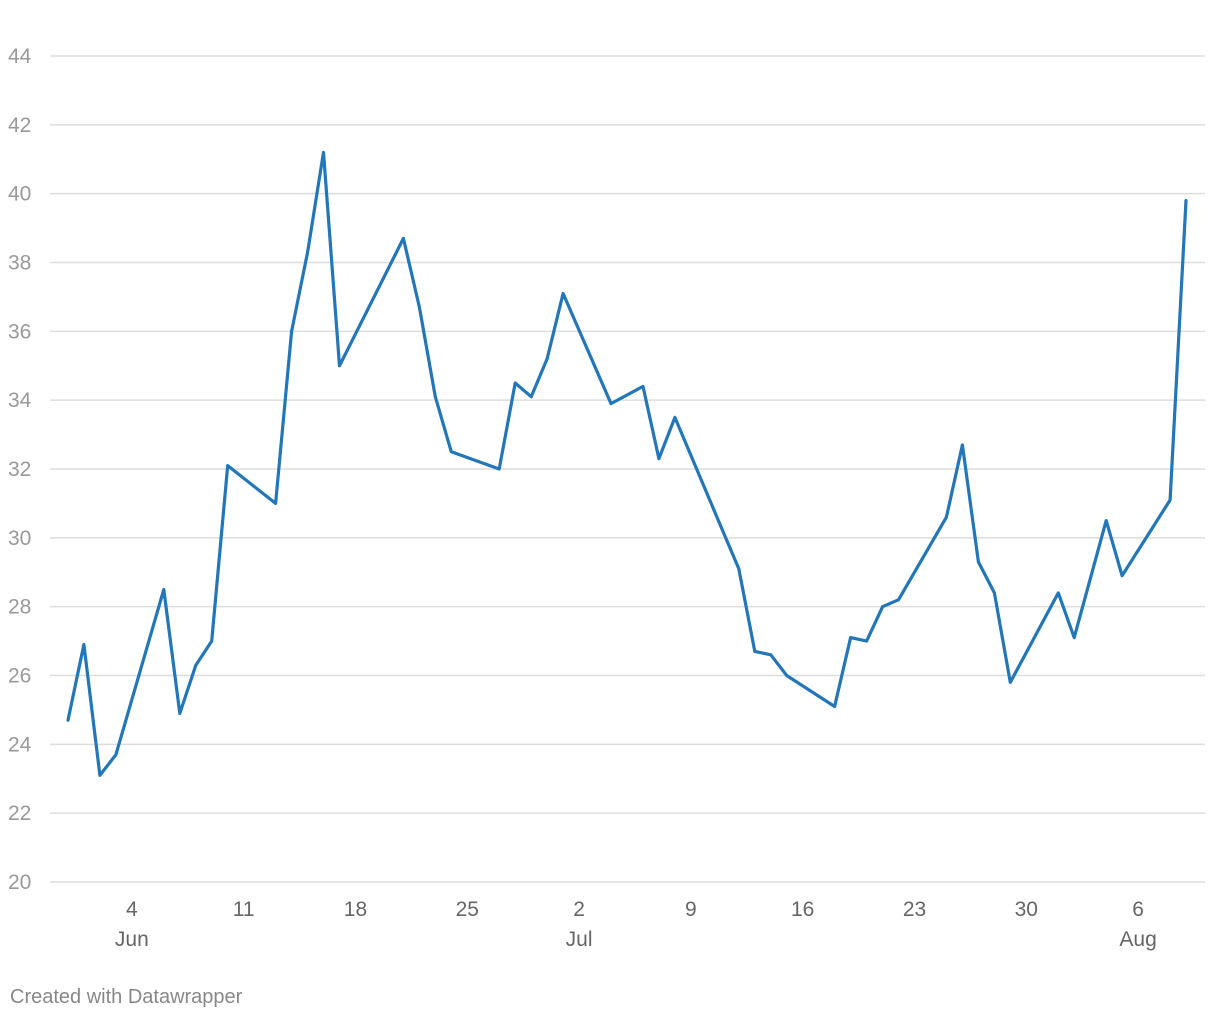 The width and height of the screenshot is (1220, 1020). What do you see at coordinates (579, 939) in the screenshot?
I see `x-month-label: Jul` at bounding box center [579, 939].